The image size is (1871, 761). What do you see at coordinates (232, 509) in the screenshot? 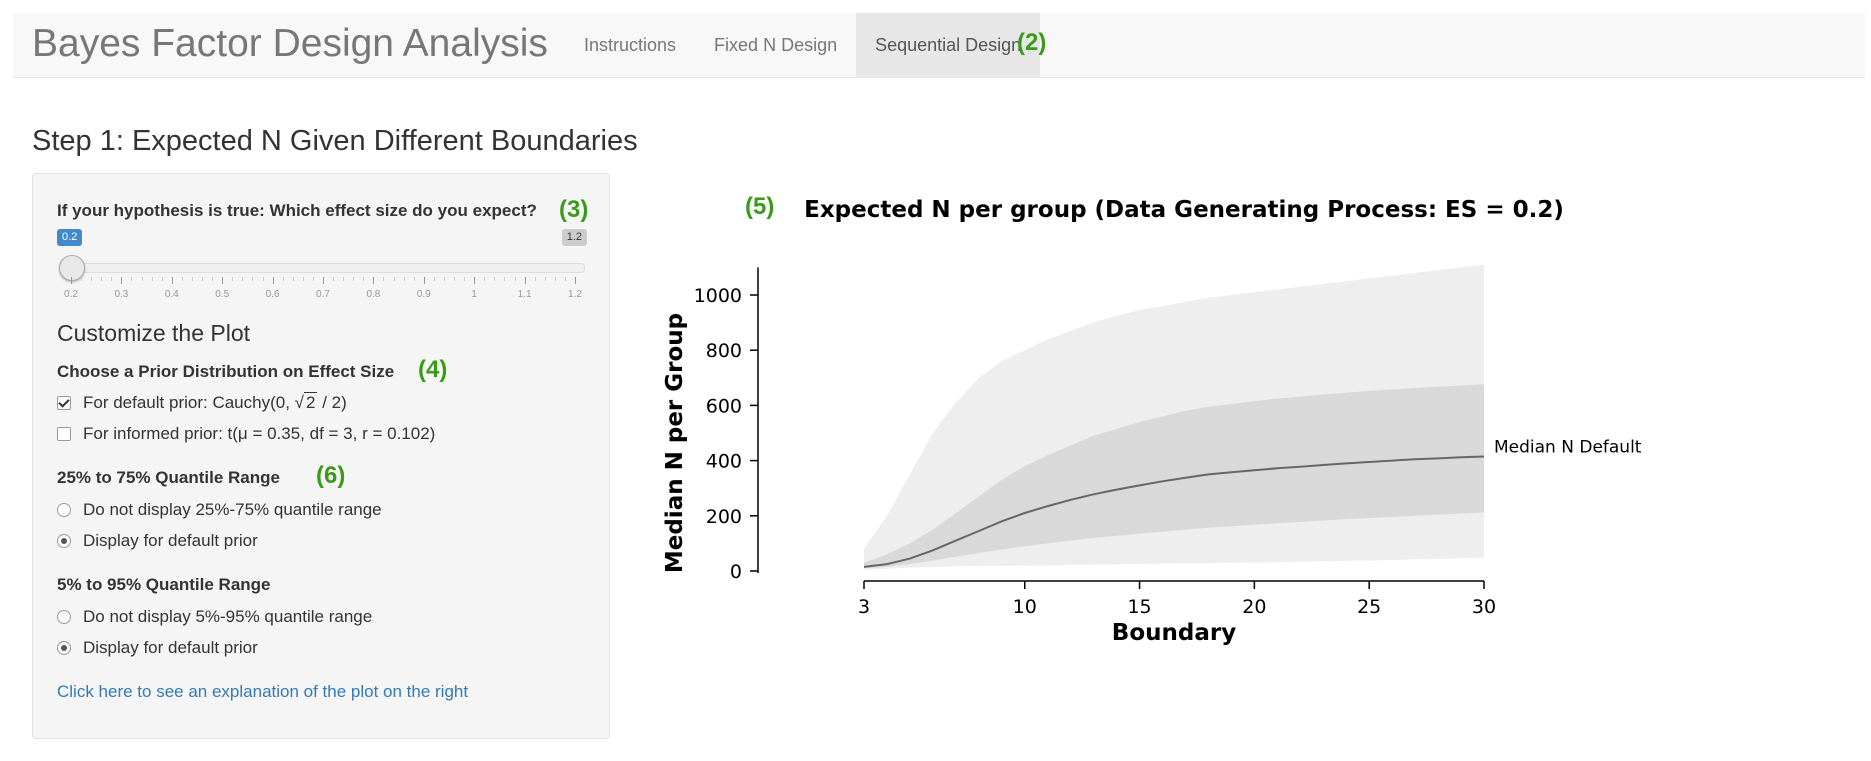
I see `q25-none-label: Do not display 25%-75% quantile range` at bounding box center [232, 509].